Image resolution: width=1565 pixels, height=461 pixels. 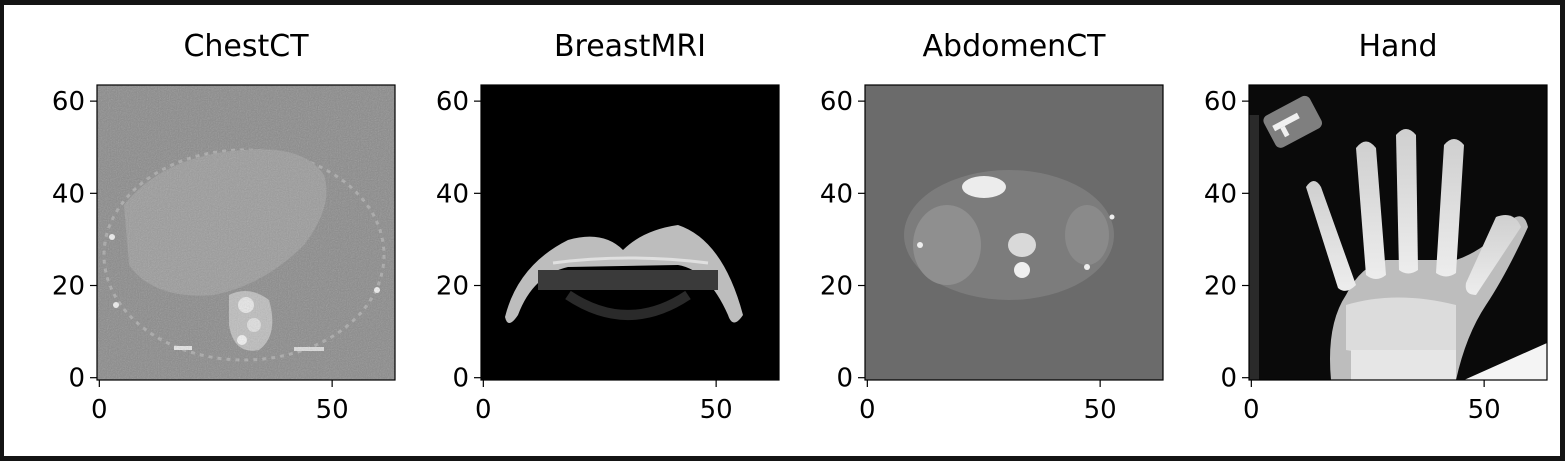 I want to click on ct-abdomen-image, so click(x=1014, y=232).